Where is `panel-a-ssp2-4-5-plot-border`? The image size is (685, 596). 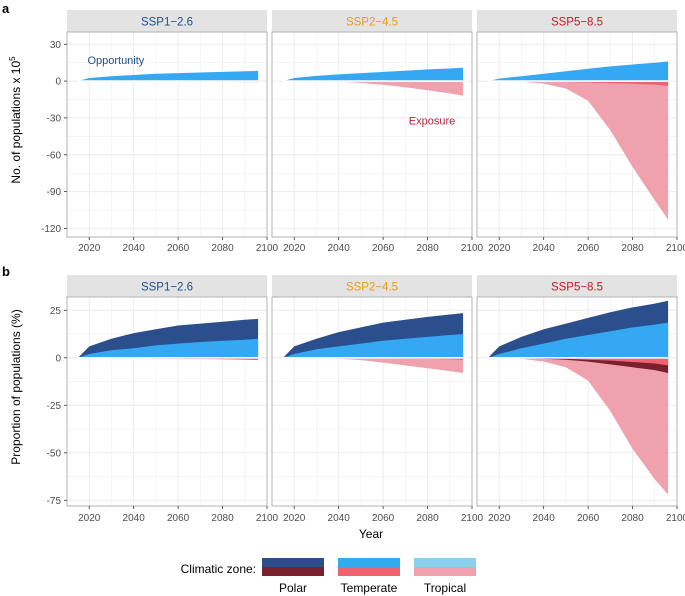 panel-a-ssp2-4-5-plot-border is located at coordinates (372, 134).